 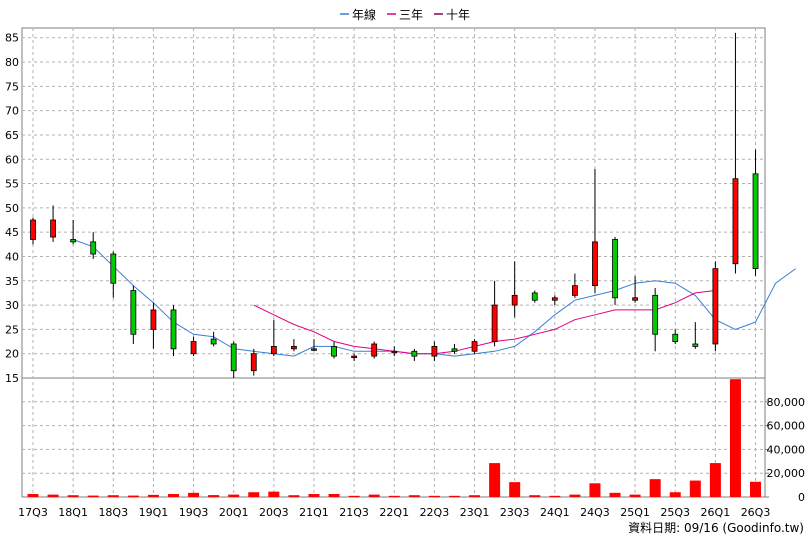 What do you see at coordinates (12, 378) in the screenshot?
I see `price-tick-label: 15` at bounding box center [12, 378].